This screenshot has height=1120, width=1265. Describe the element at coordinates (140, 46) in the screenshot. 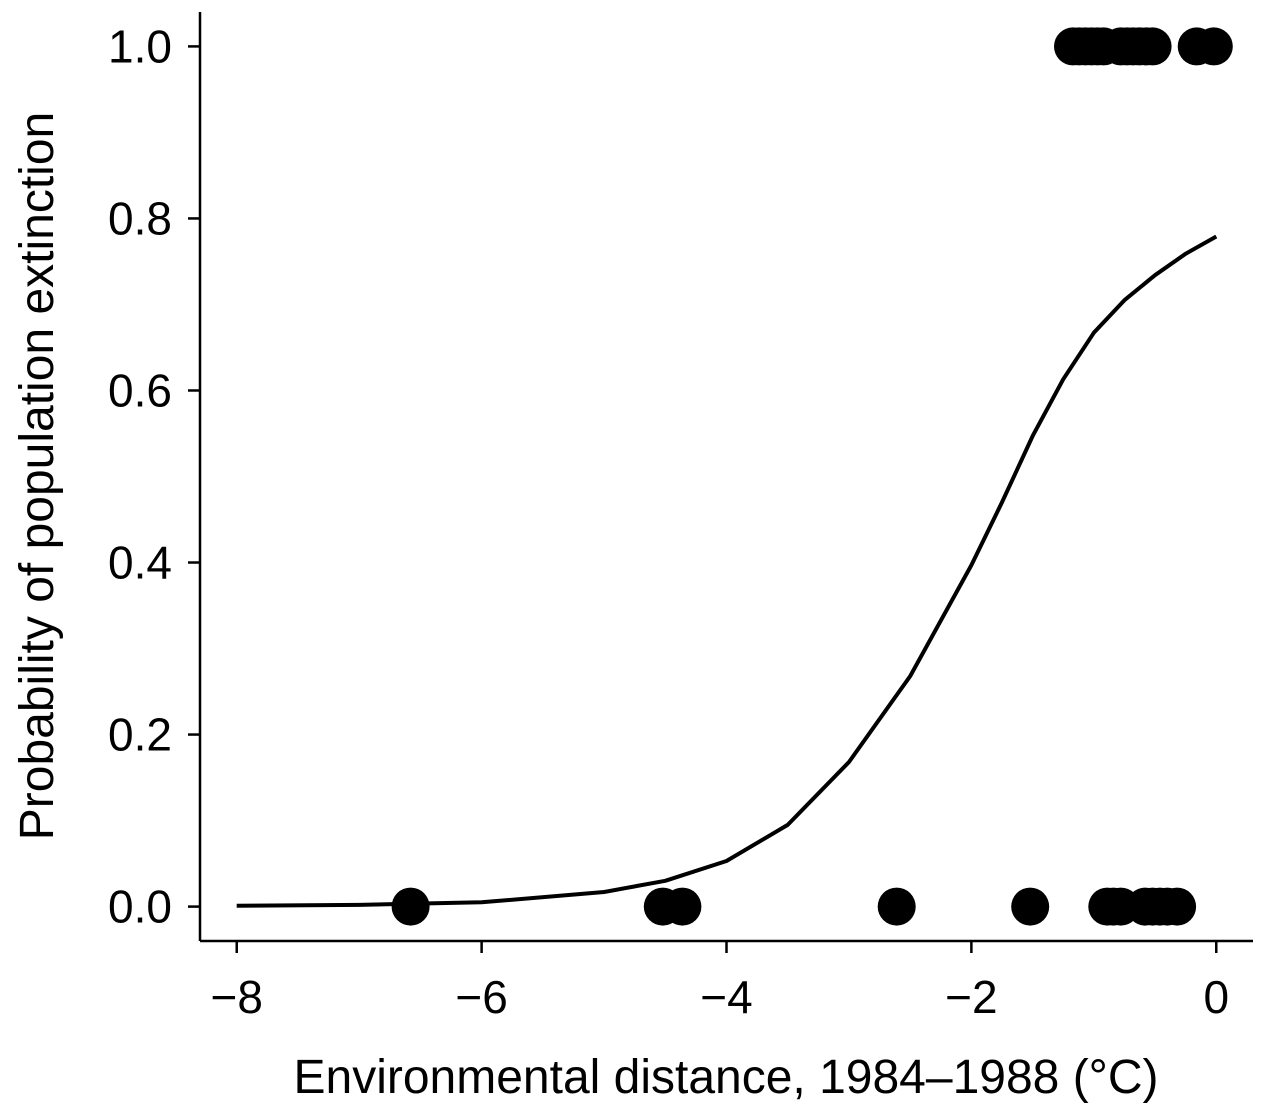

I see `y-tick-label: 1.0` at that location.